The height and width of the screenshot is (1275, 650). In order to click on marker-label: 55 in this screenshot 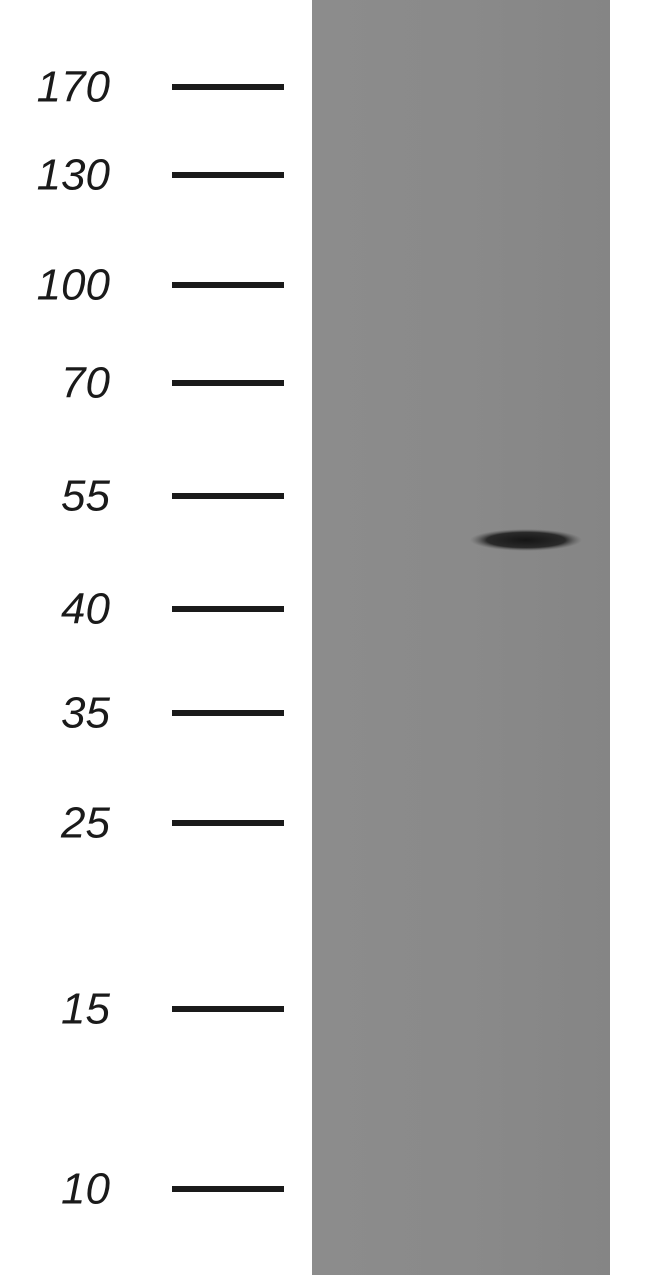, I will do `click(85, 496)`.